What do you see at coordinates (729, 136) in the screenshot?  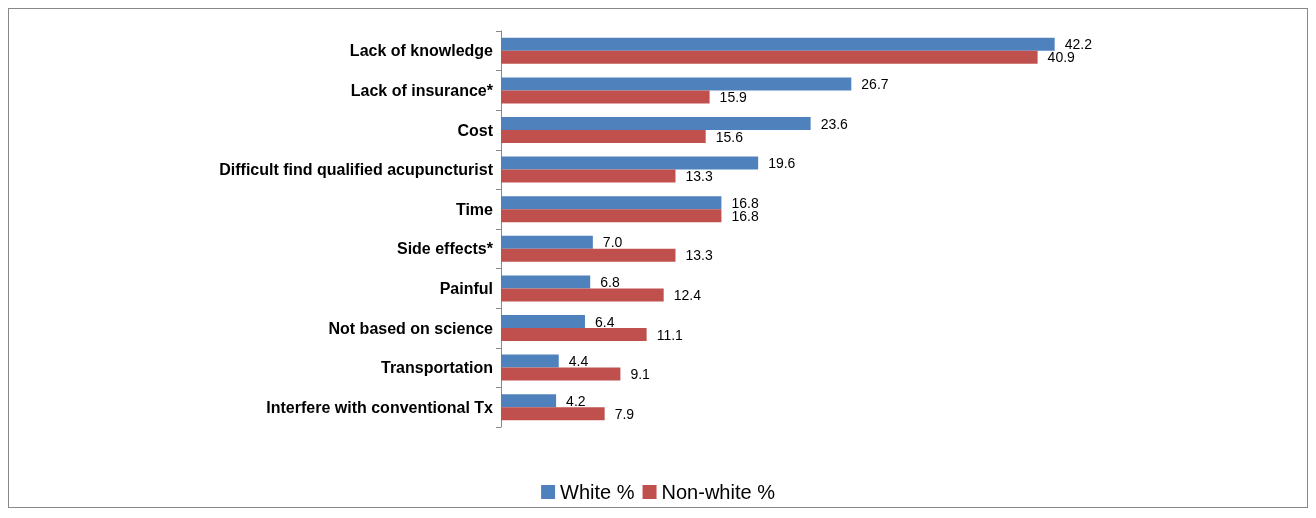 I see `data-label: 15.6` at bounding box center [729, 136].